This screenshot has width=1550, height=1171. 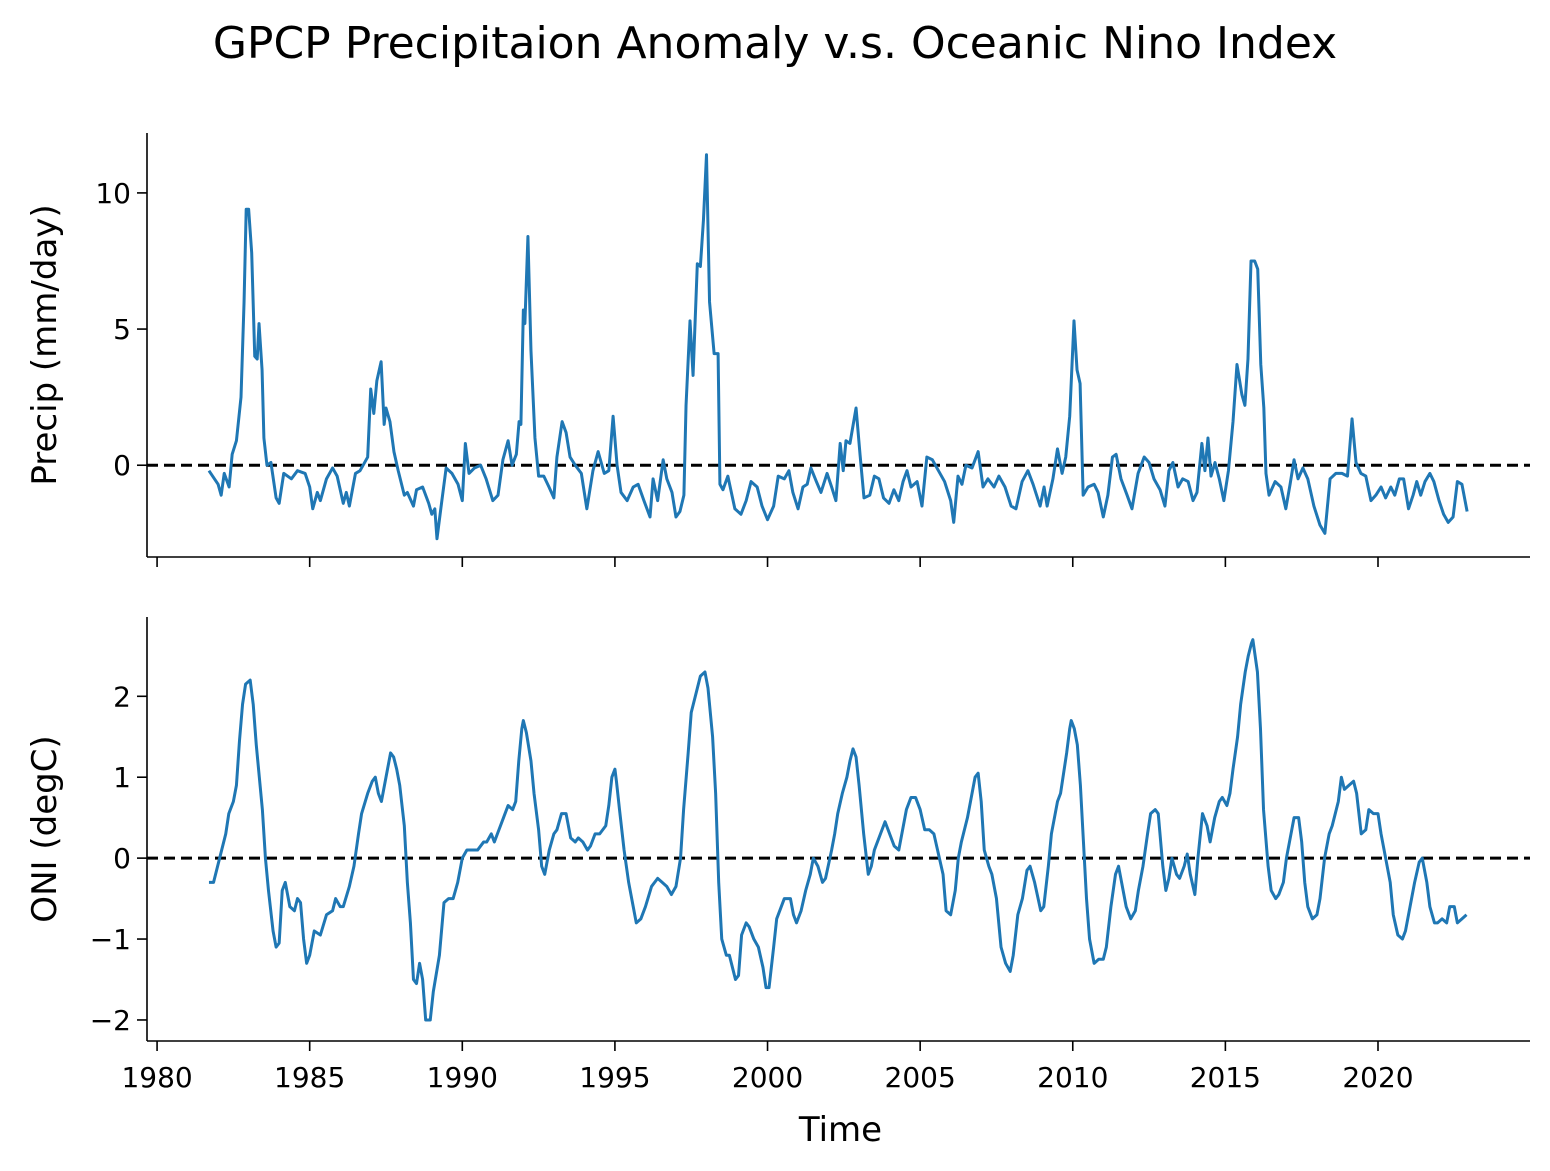 I want to click on y-tick-label: 2, so click(x=122, y=696).